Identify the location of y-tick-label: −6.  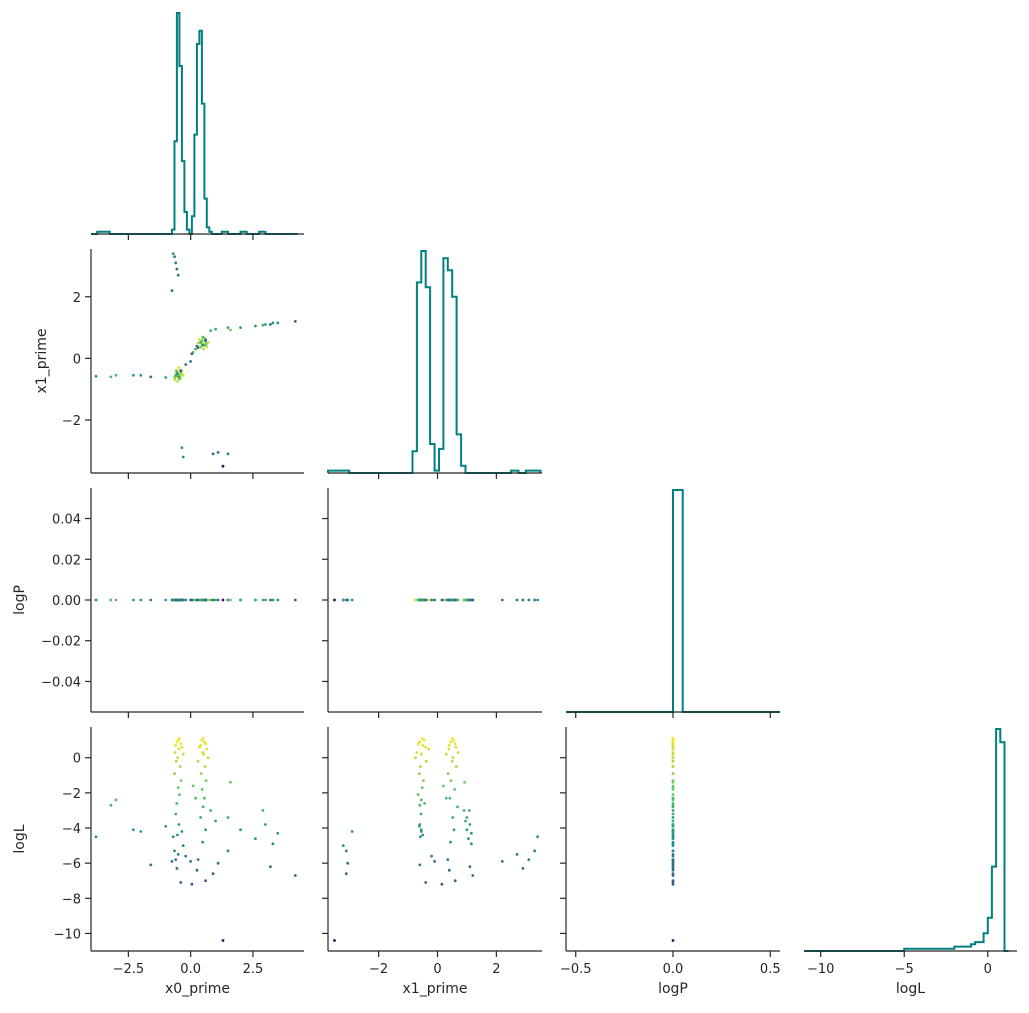
(71, 864).